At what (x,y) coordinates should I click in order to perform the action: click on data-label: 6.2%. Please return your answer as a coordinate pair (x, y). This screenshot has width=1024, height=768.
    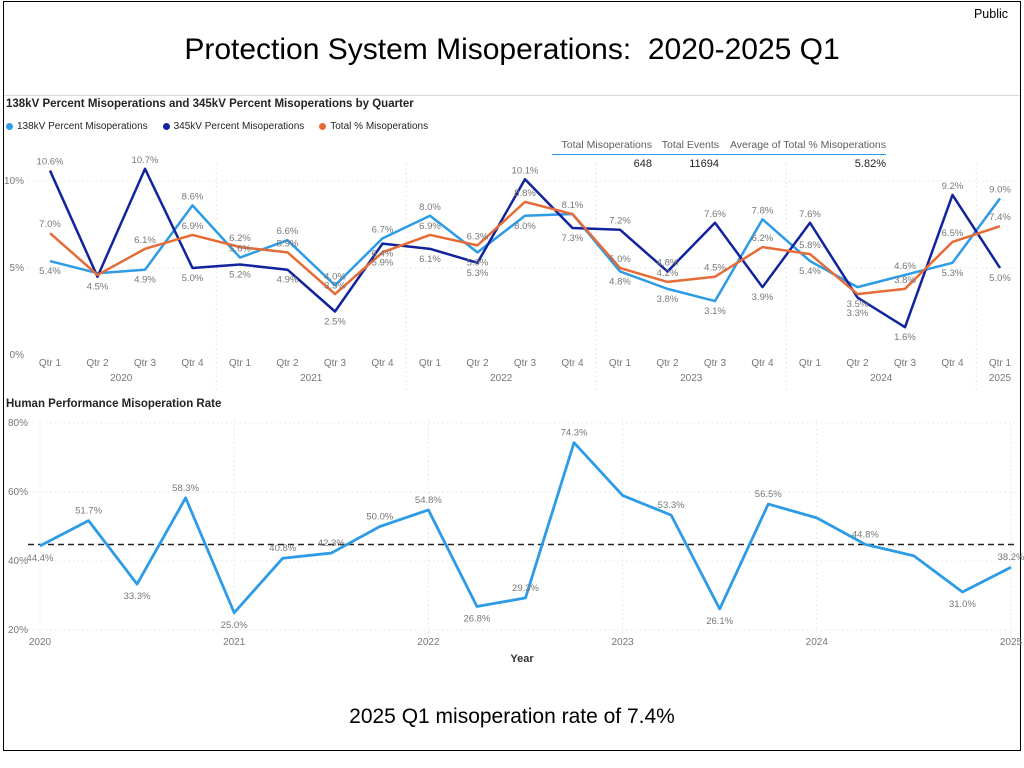
    Looking at the image, I should click on (240, 238).